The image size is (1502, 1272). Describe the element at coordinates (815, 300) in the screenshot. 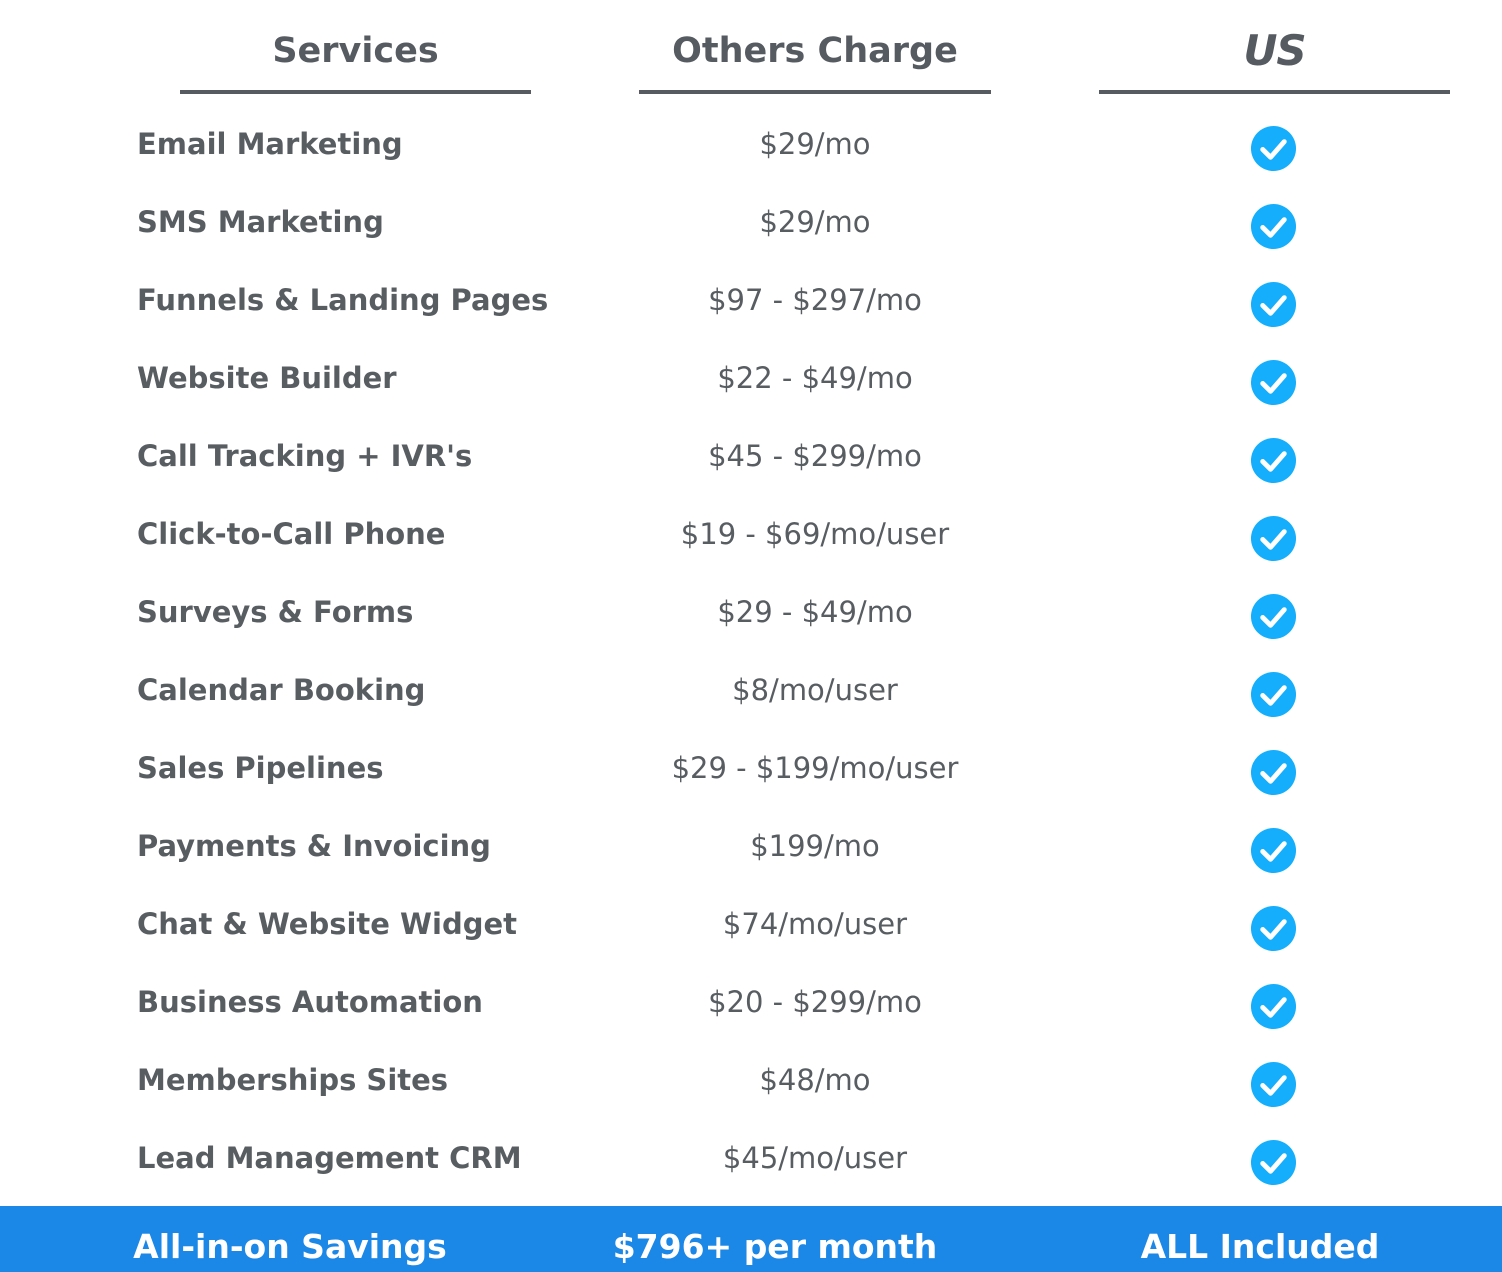

I see `others-price: $97 - $297/mo` at that location.